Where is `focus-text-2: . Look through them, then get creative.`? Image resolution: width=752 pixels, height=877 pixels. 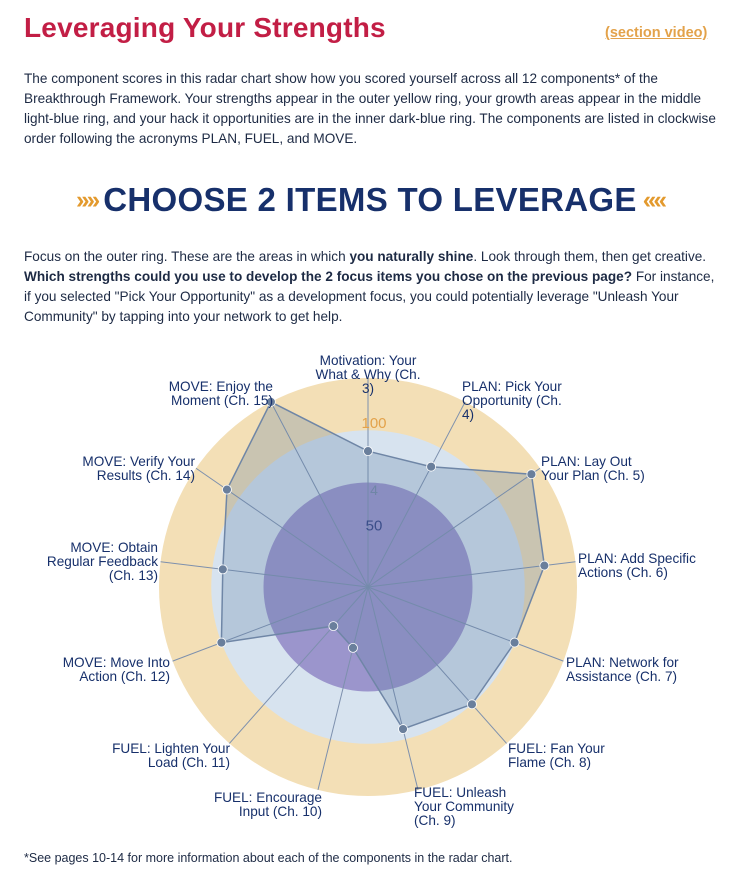 focus-text-2: . Look through them, then get creative. is located at coordinates (590, 256).